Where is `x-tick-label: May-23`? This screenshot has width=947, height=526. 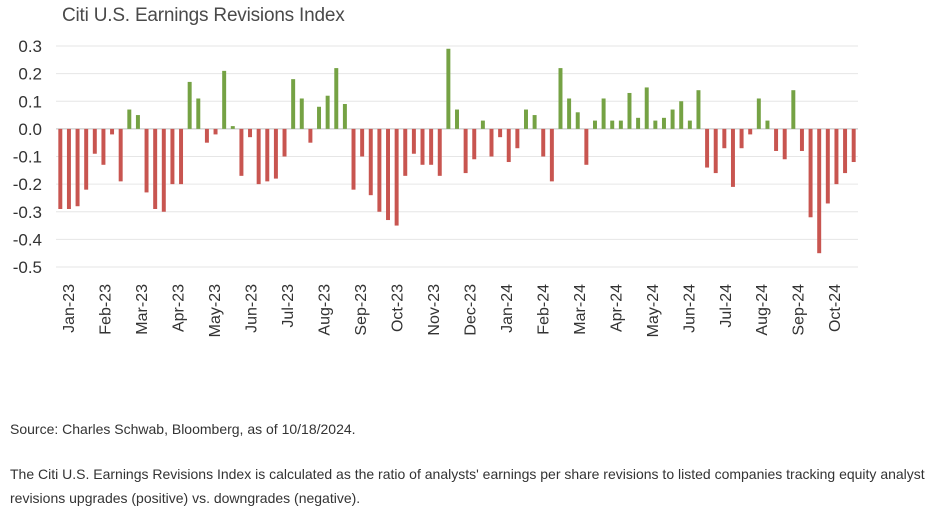
x-tick-label: May-23 is located at coordinates (215, 310).